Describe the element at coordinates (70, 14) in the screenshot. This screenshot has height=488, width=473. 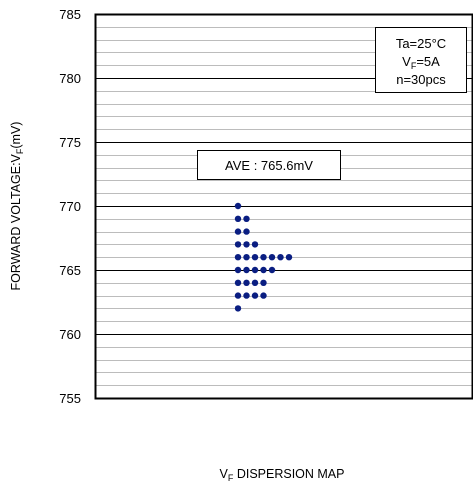
I see `y-tick-label: 785` at that location.